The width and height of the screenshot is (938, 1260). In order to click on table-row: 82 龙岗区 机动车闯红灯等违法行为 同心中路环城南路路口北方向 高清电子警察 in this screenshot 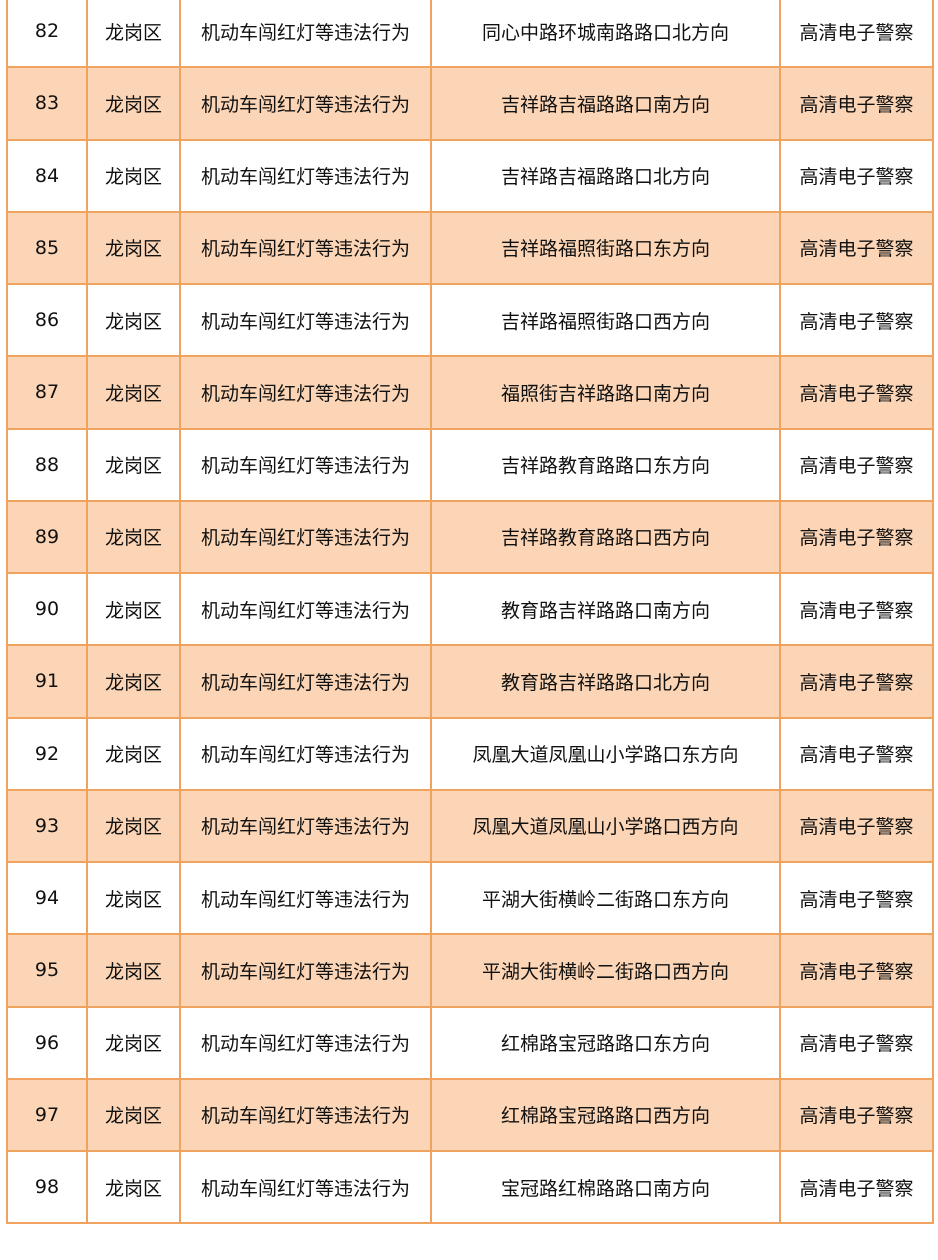, I will do `click(470, 34)`.